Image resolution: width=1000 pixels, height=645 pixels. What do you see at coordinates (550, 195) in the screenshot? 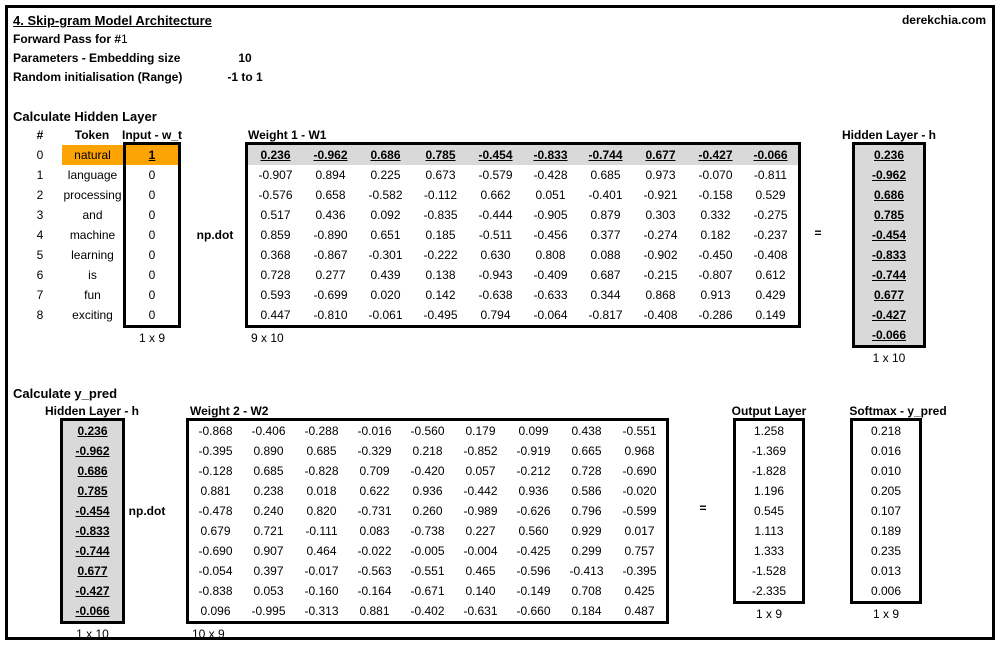
I see `matrix-cell: 0.051` at bounding box center [550, 195].